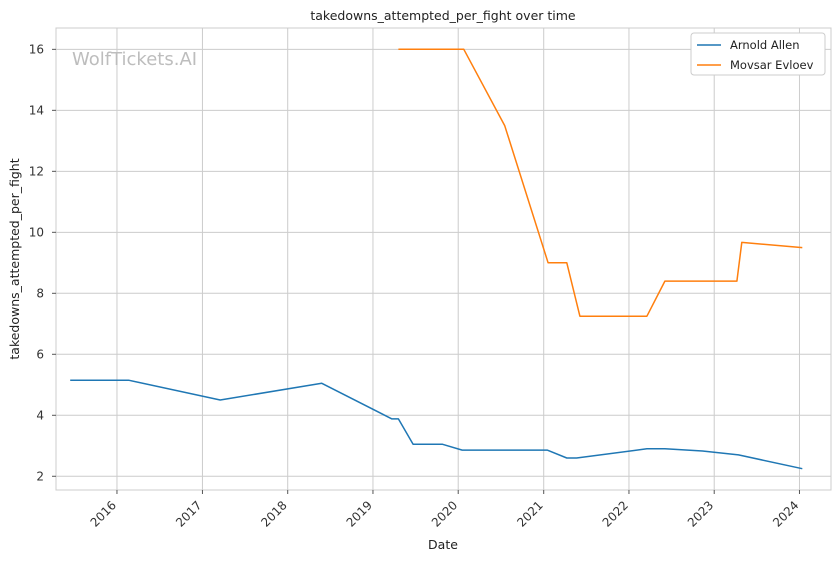 The width and height of the screenshot is (840, 561). What do you see at coordinates (615, 513) in the screenshot?
I see `x-tick-label: 2022` at bounding box center [615, 513].